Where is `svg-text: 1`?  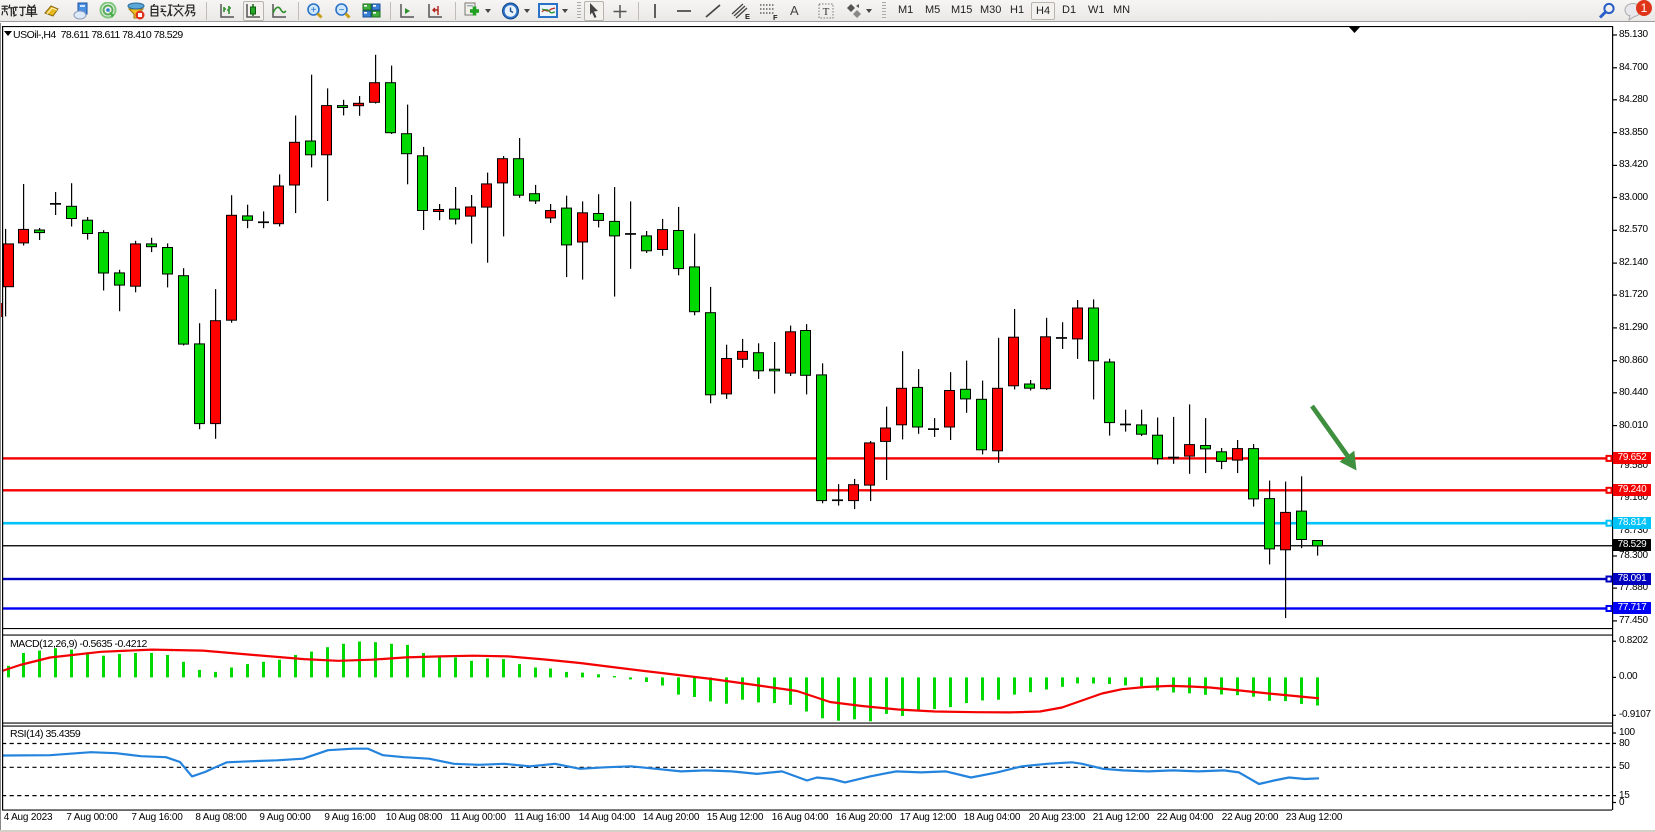 svg-text: 1 is located at coordinates (1644, 8).